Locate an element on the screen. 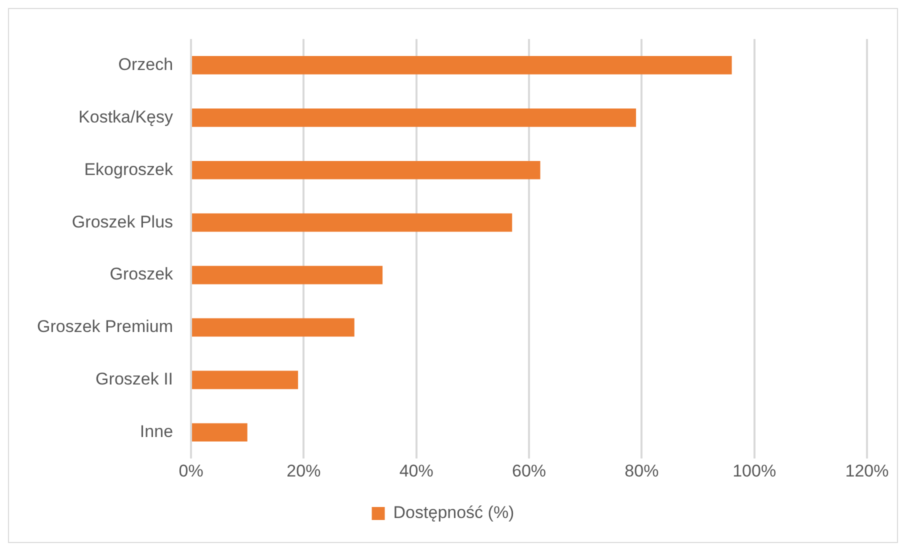 The width and height of the screenshot is (900, 545). legend-label: Dostępność (%) is located at coordinates (453, 512).